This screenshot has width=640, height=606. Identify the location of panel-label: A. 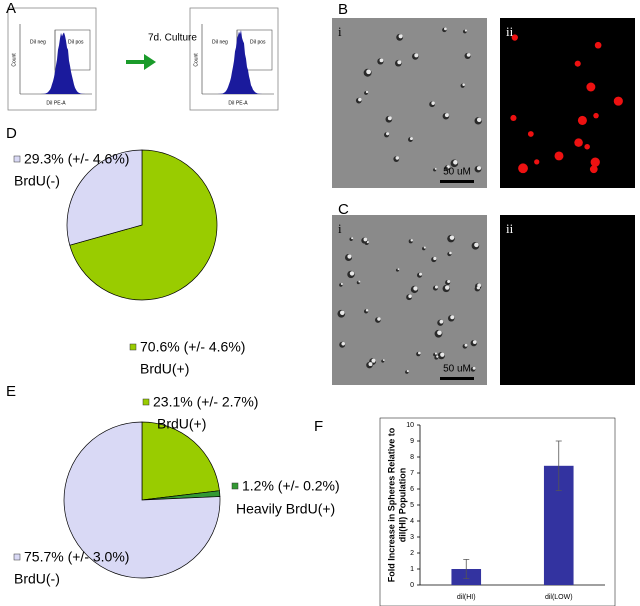
(11, 8).